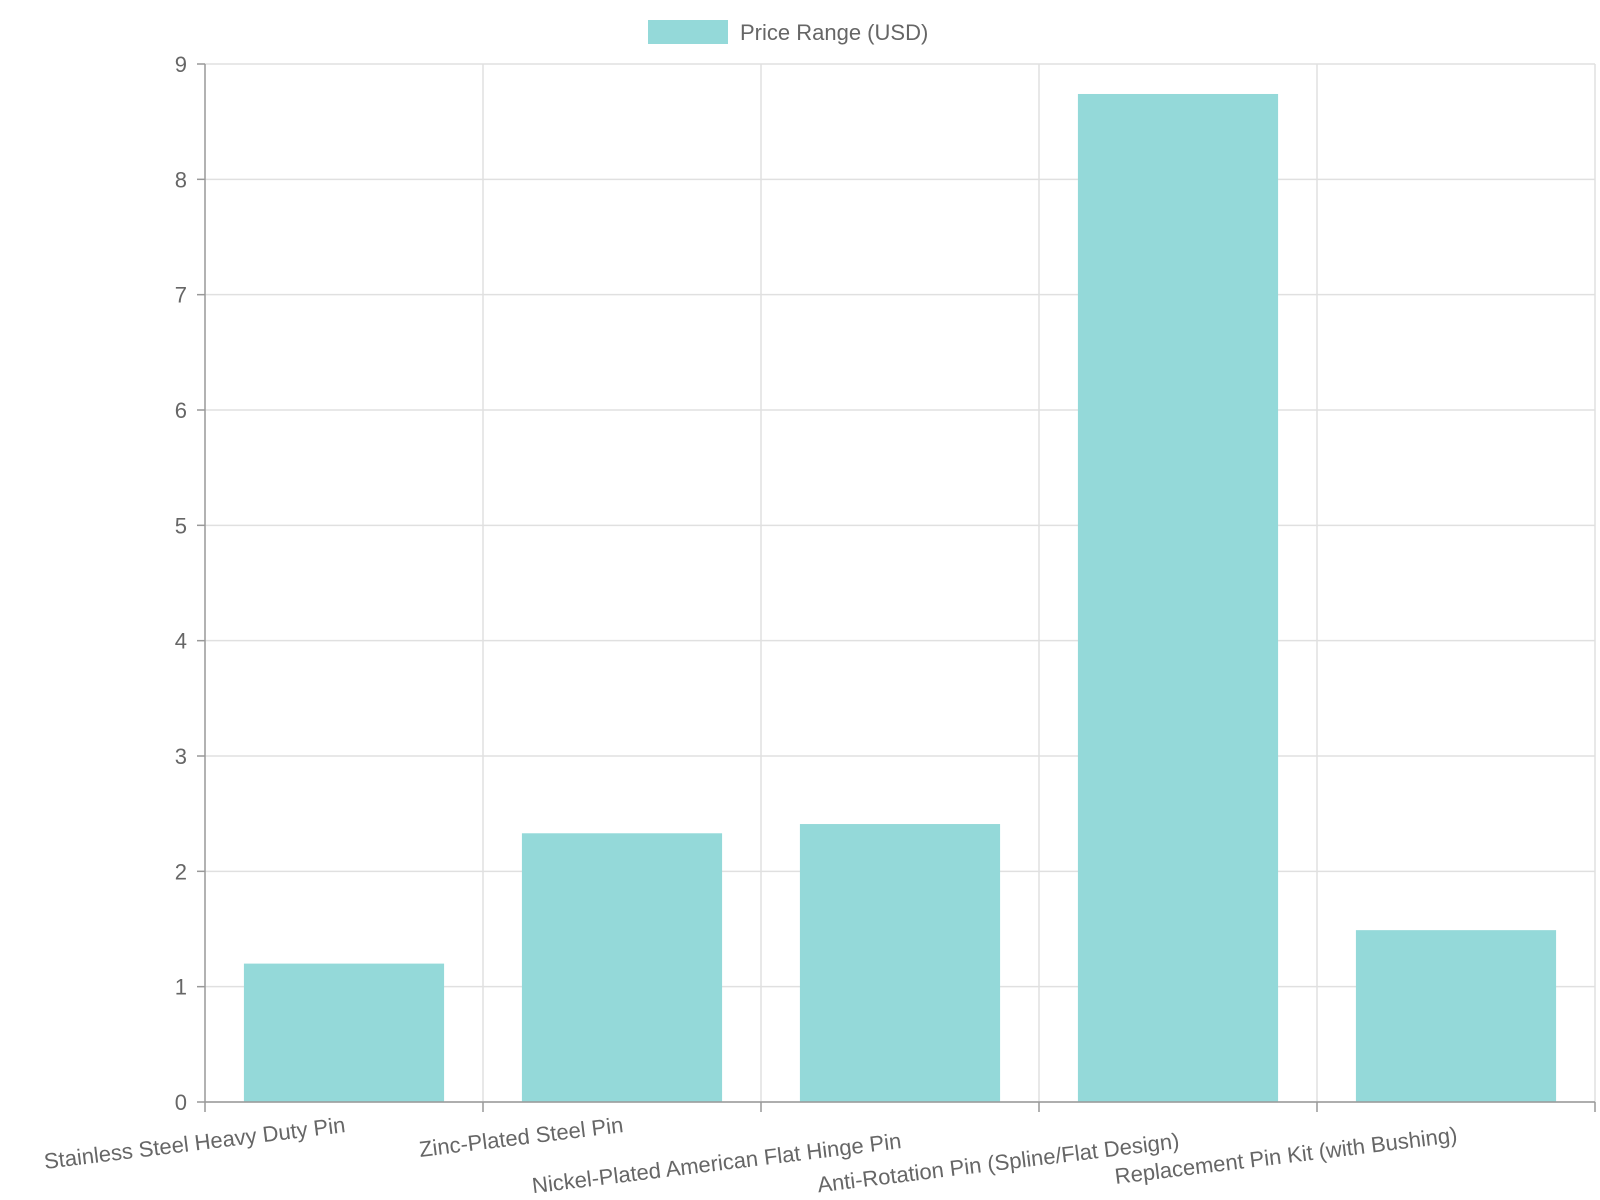 The height and width of the screenshot is (1200, 1600). What do you see at coordinates (181, 295) in the screenshot?
I see `y-tick-label: 7` at bounding box center [181, 295].